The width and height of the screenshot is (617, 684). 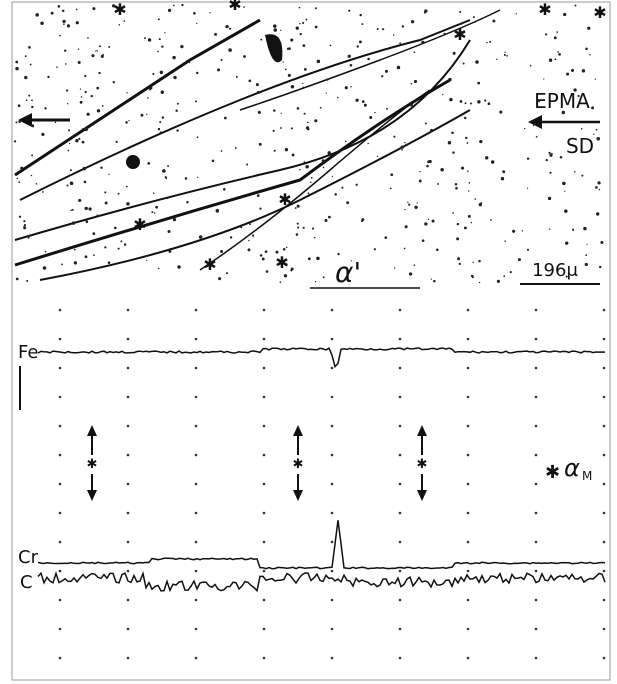 I want to click on precipitate, so click(x=133, y=162).